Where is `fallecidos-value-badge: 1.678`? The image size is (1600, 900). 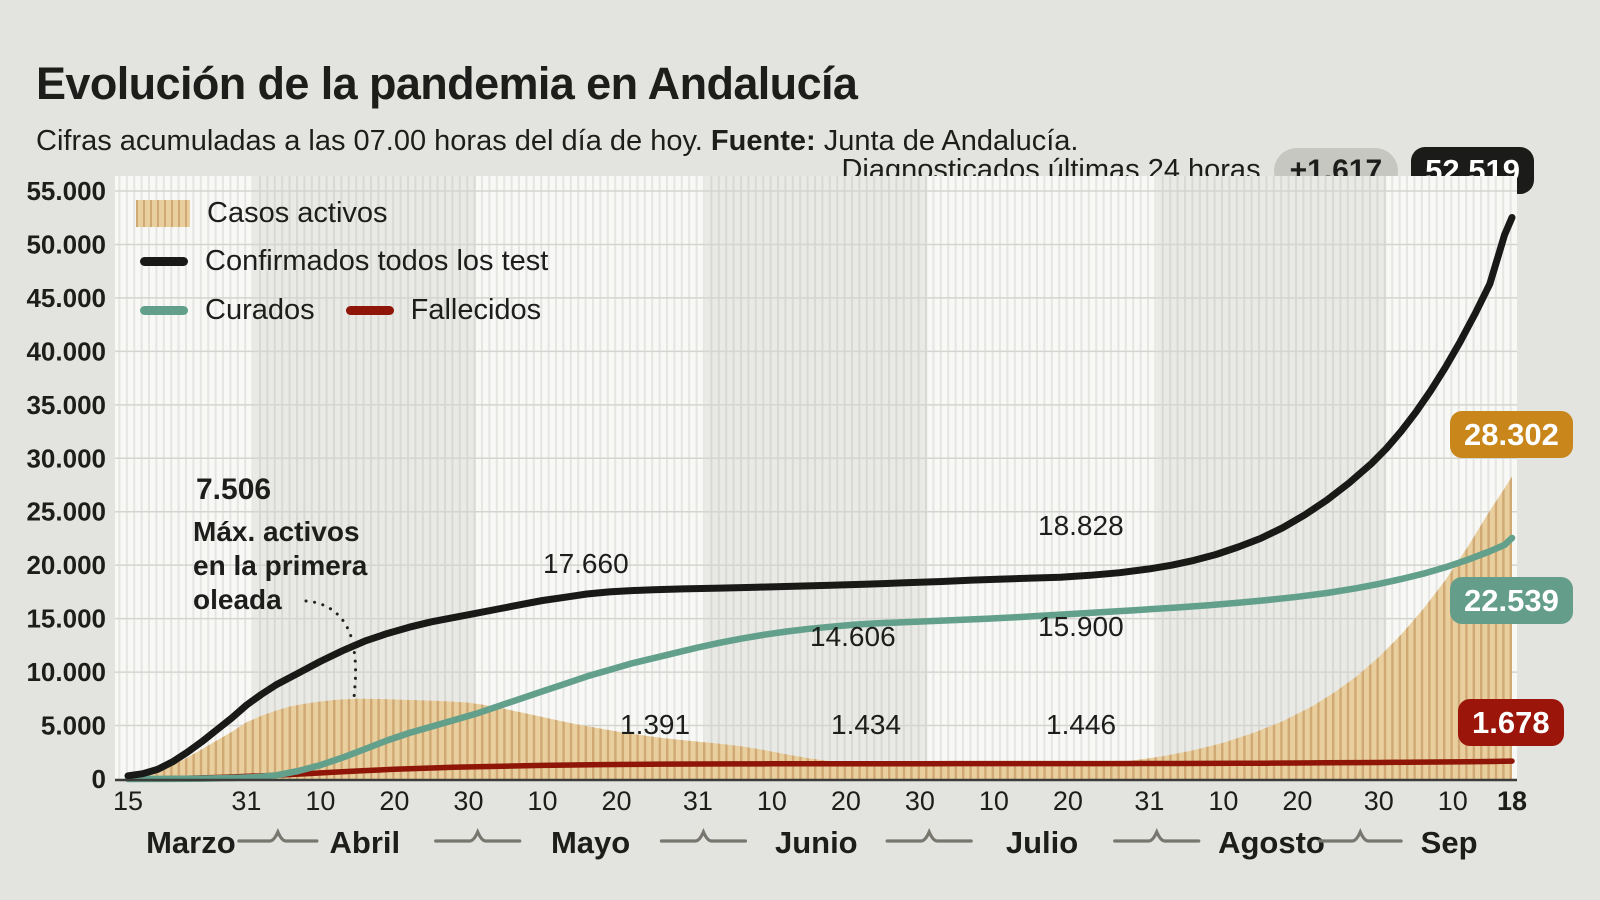
fallecidos-value-badge: 1.678 is located at coordinates (1511, 722).